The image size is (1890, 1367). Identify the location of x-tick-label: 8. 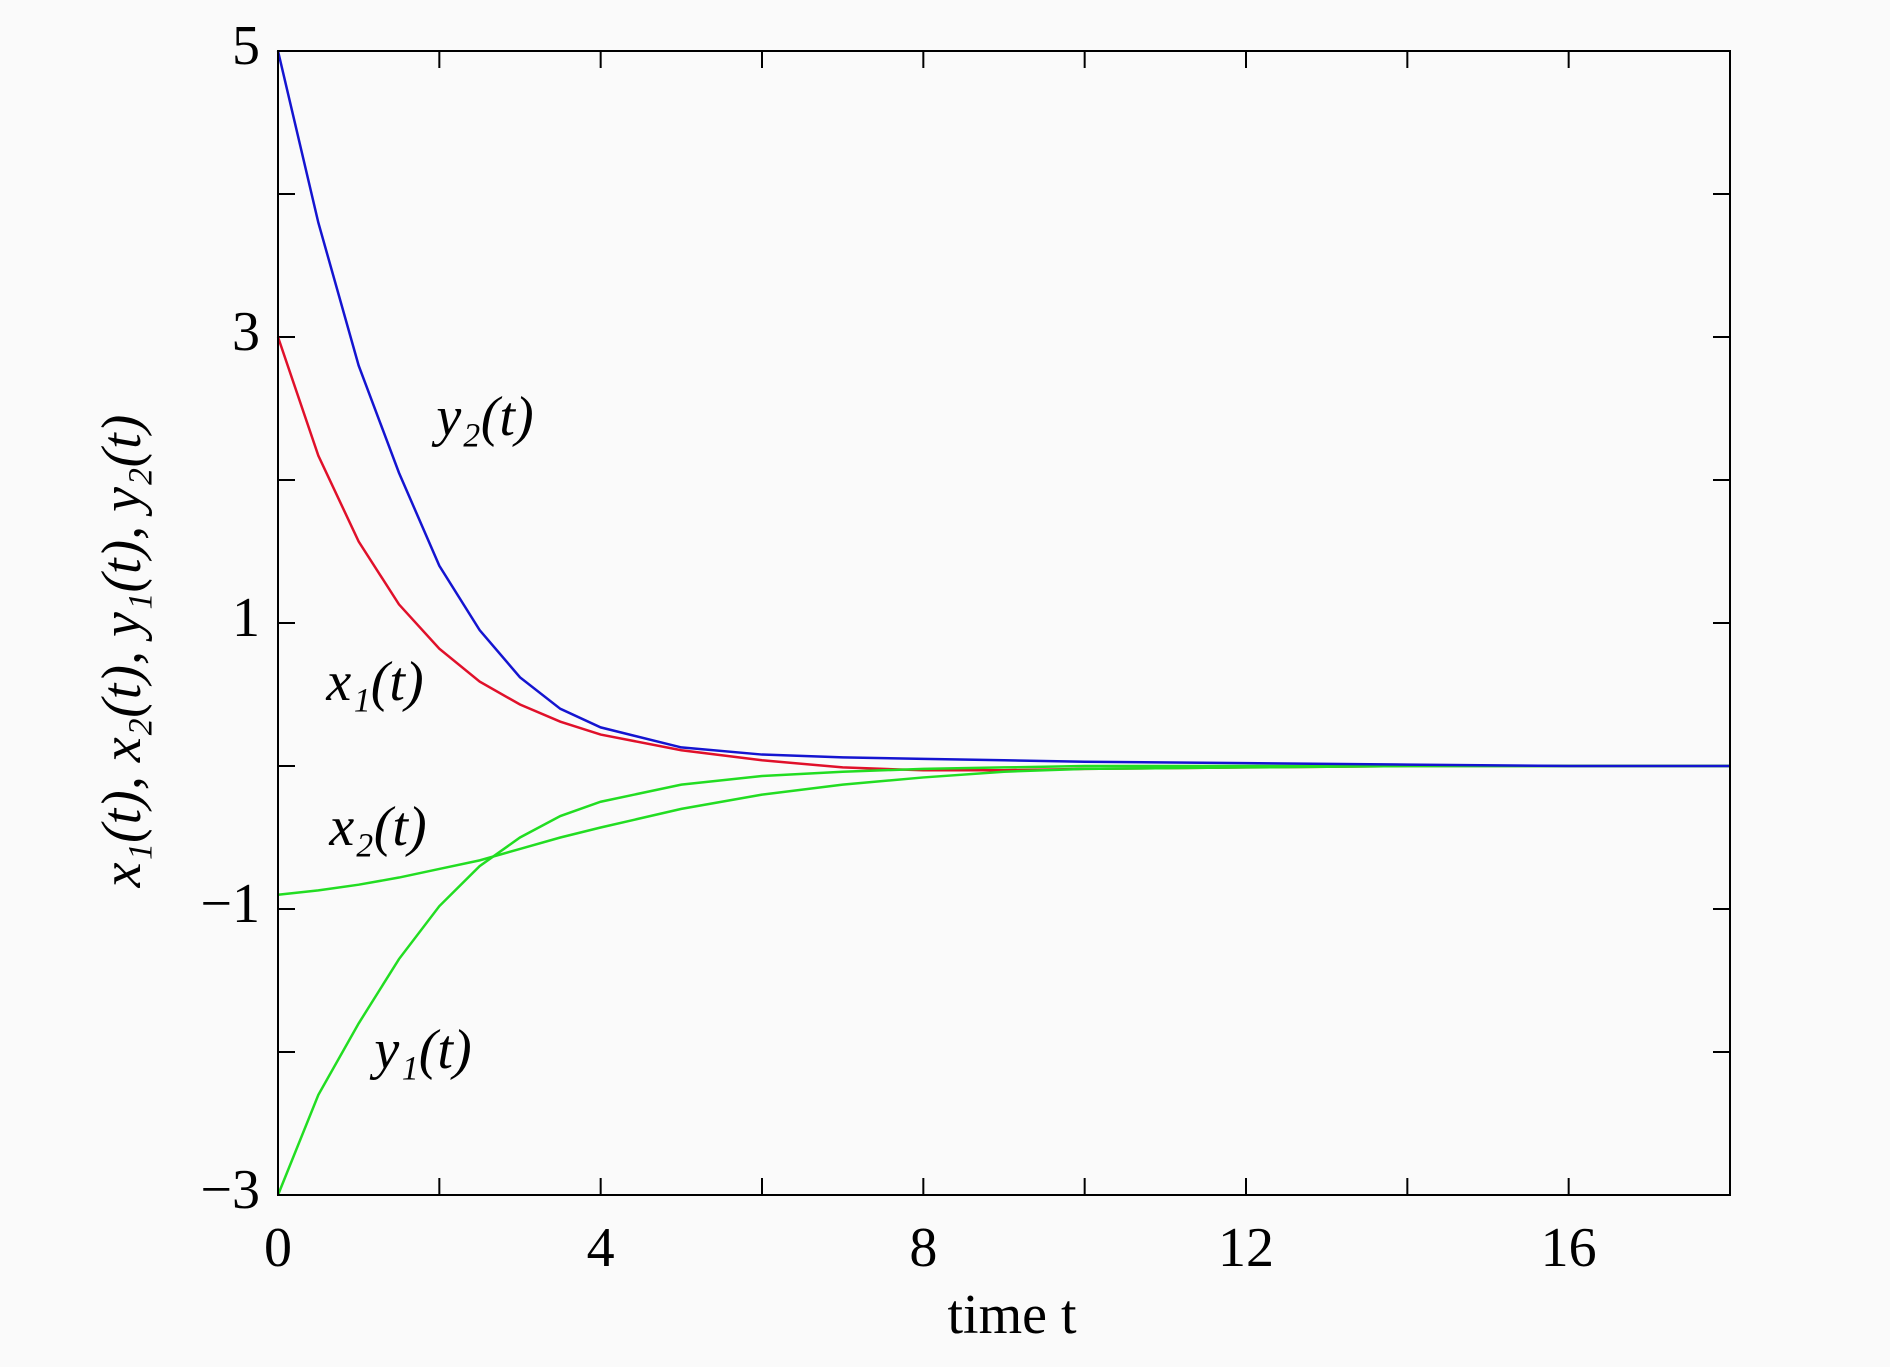
(923, 1248).